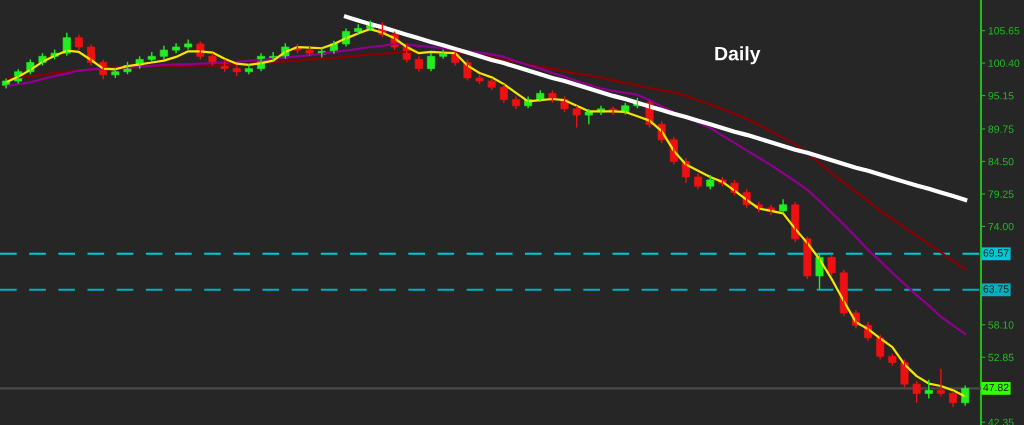  Describe the element at coordinates (996, 289) in the screenshot. I see `ref-line-label: 63.75` at that location.